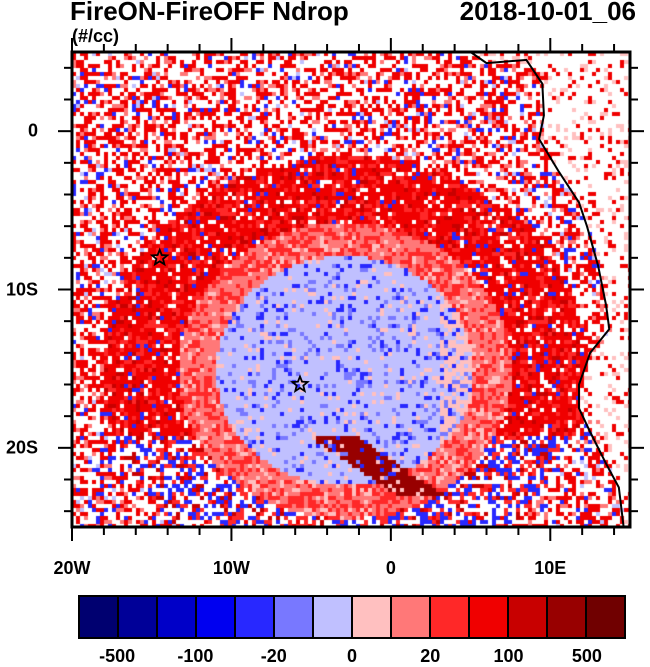  I want to click on units-label: (#/cc), so click(96, 36).